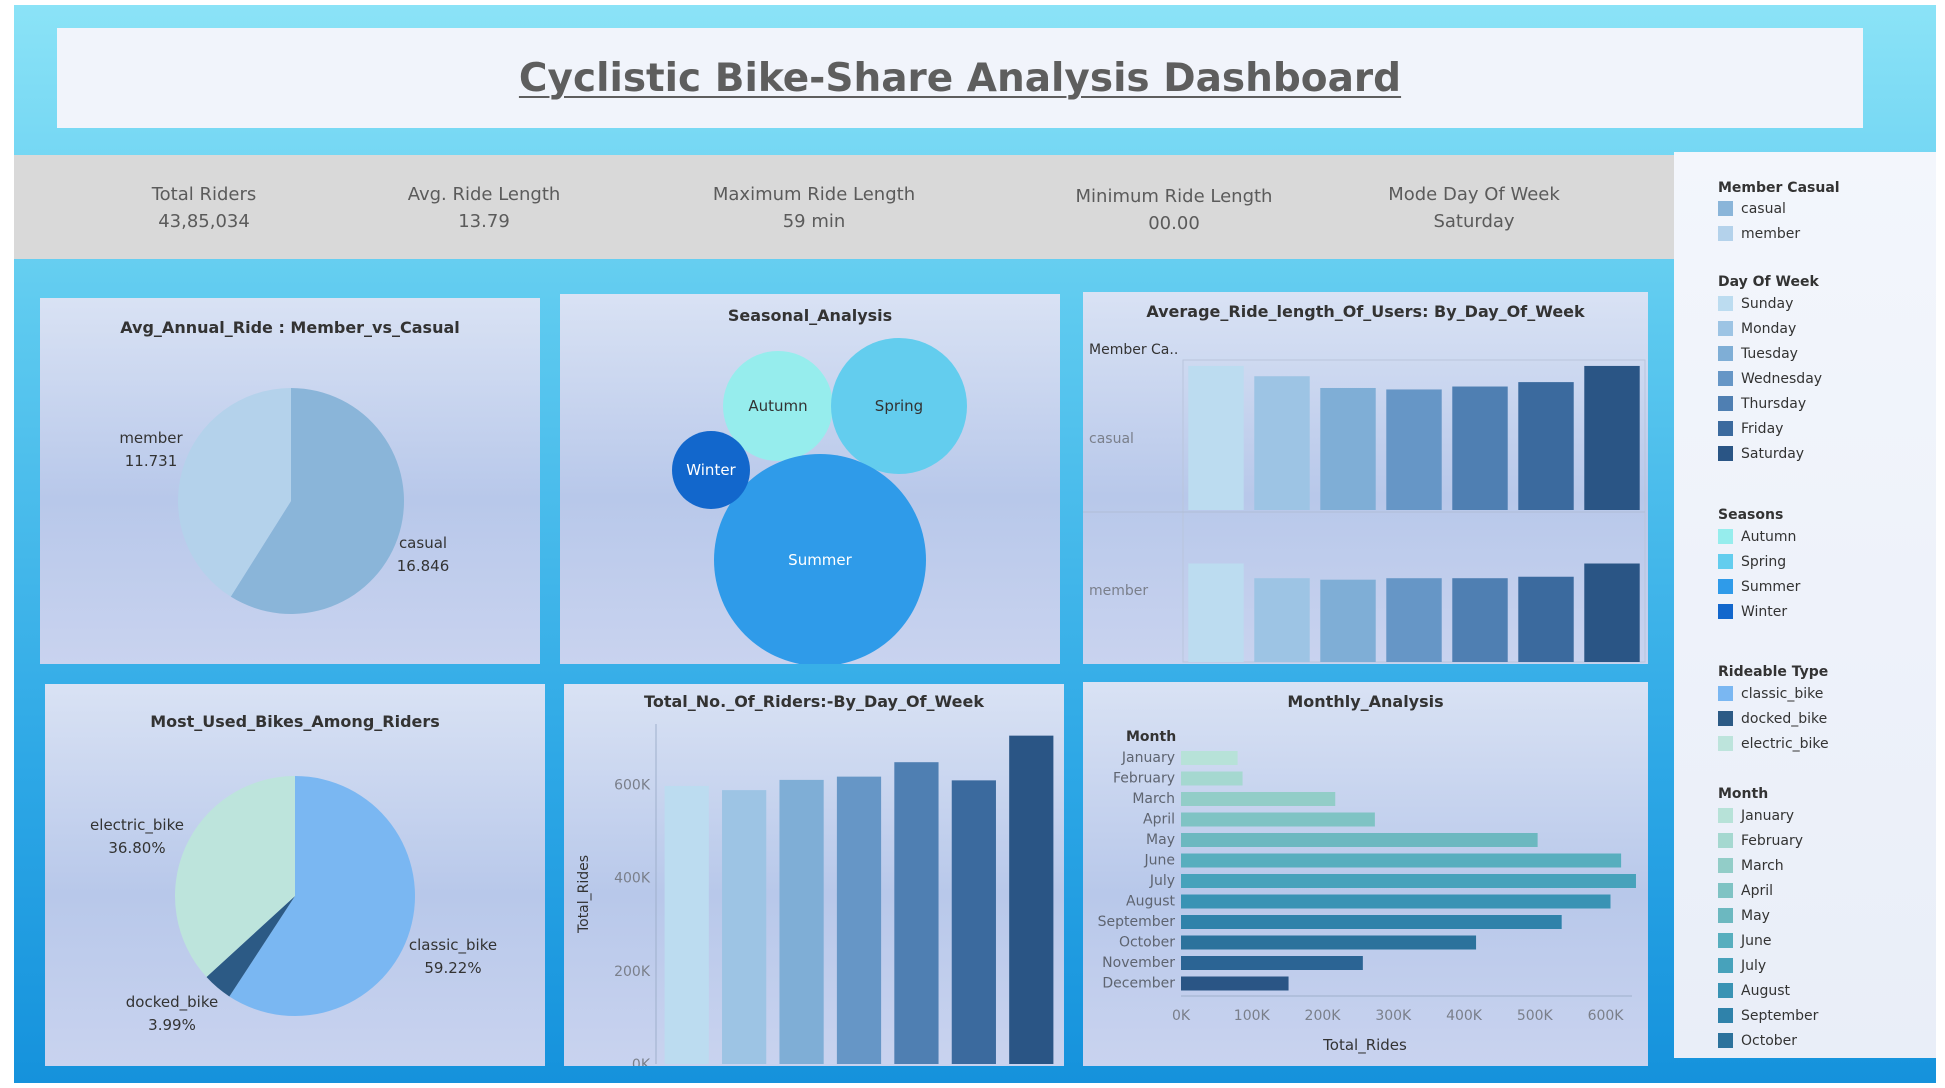 The width and height of the screenshot is (1945, 1088). I want to click on legend-item-june: June, so click(1745, 941).